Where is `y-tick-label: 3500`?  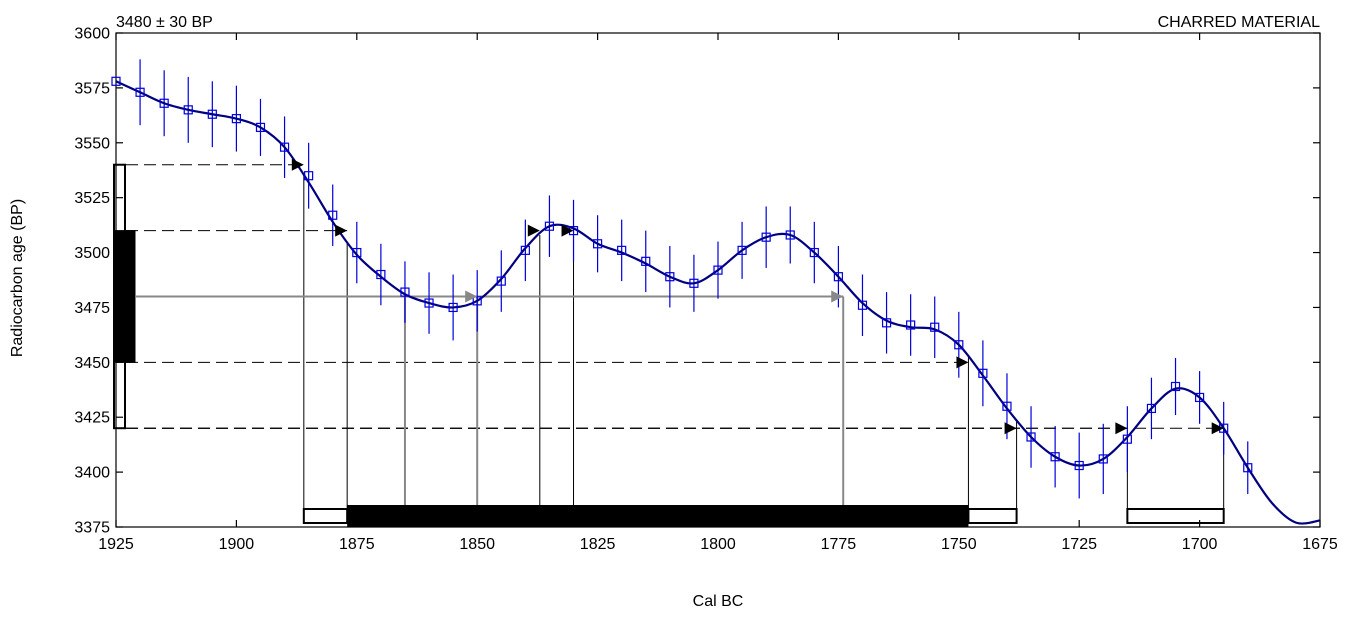
y-tick-label: 3500 is located at coordinates (92, 253).